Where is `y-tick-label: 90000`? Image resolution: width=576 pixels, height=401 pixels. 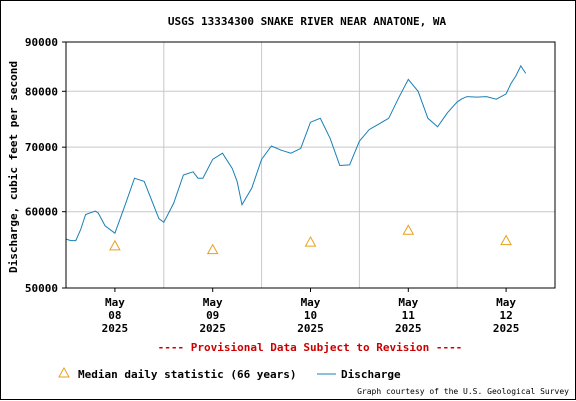
y-tick-label: 90000 is located at coordinates (41, 42).